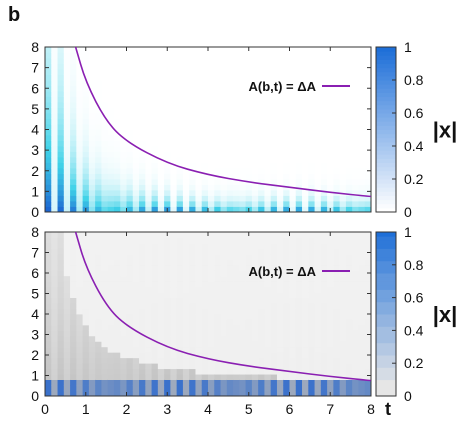 The width and height of the screenshot is (474, 441). What do you see at coordinates (208, 409) in the screenshot?
I see `x-tick-label: 4` at bounding box center [208, 409].